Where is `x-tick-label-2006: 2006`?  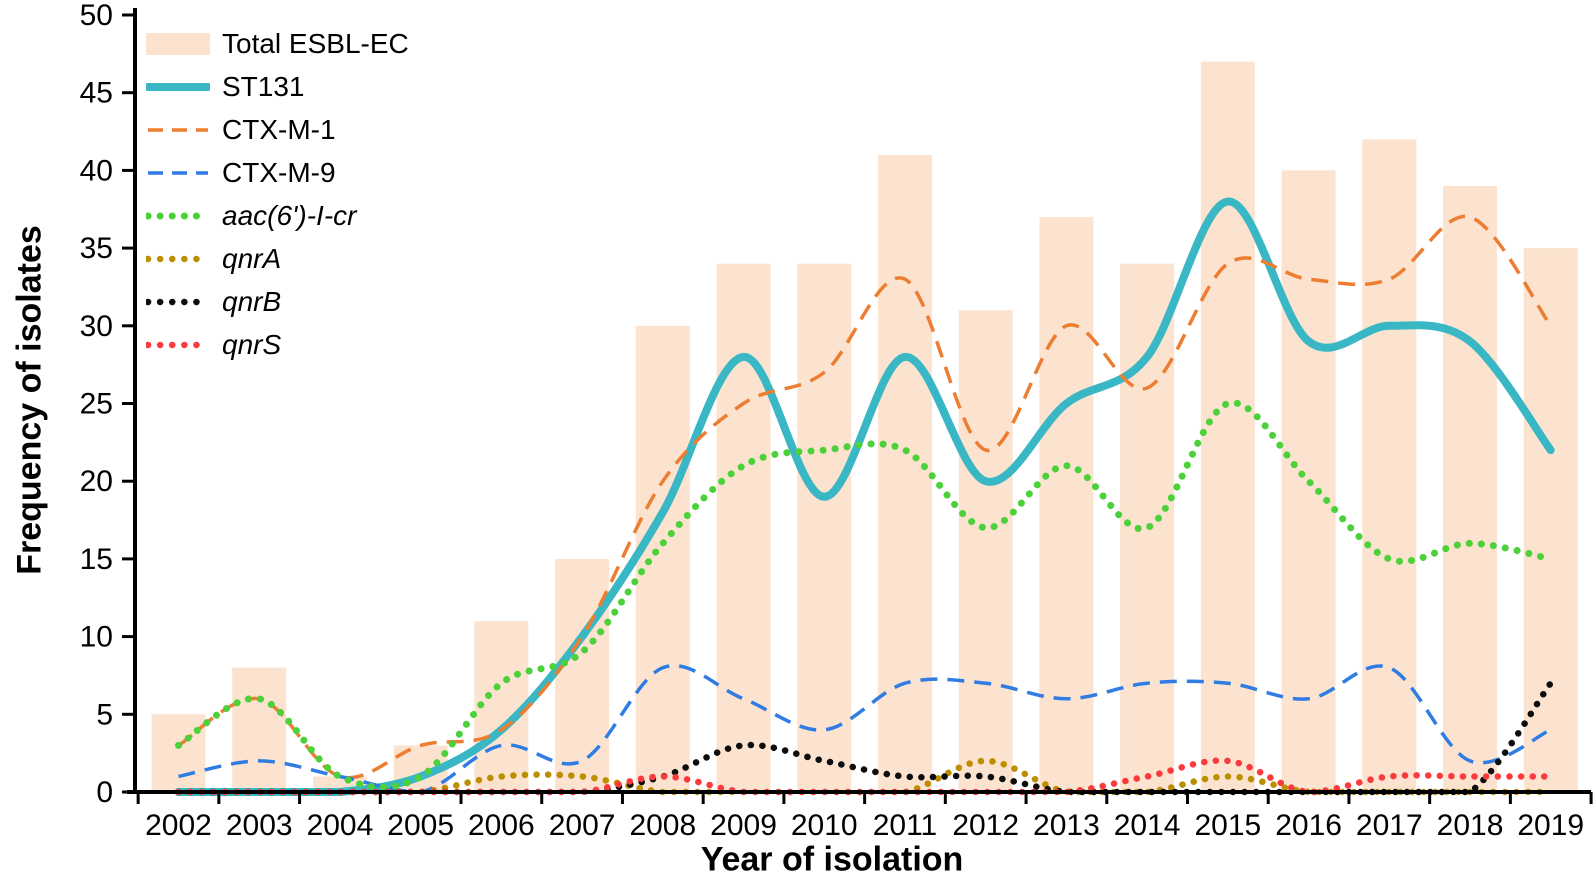
x-tick-label-2006: 2006 is located at coordinates (501, 825).